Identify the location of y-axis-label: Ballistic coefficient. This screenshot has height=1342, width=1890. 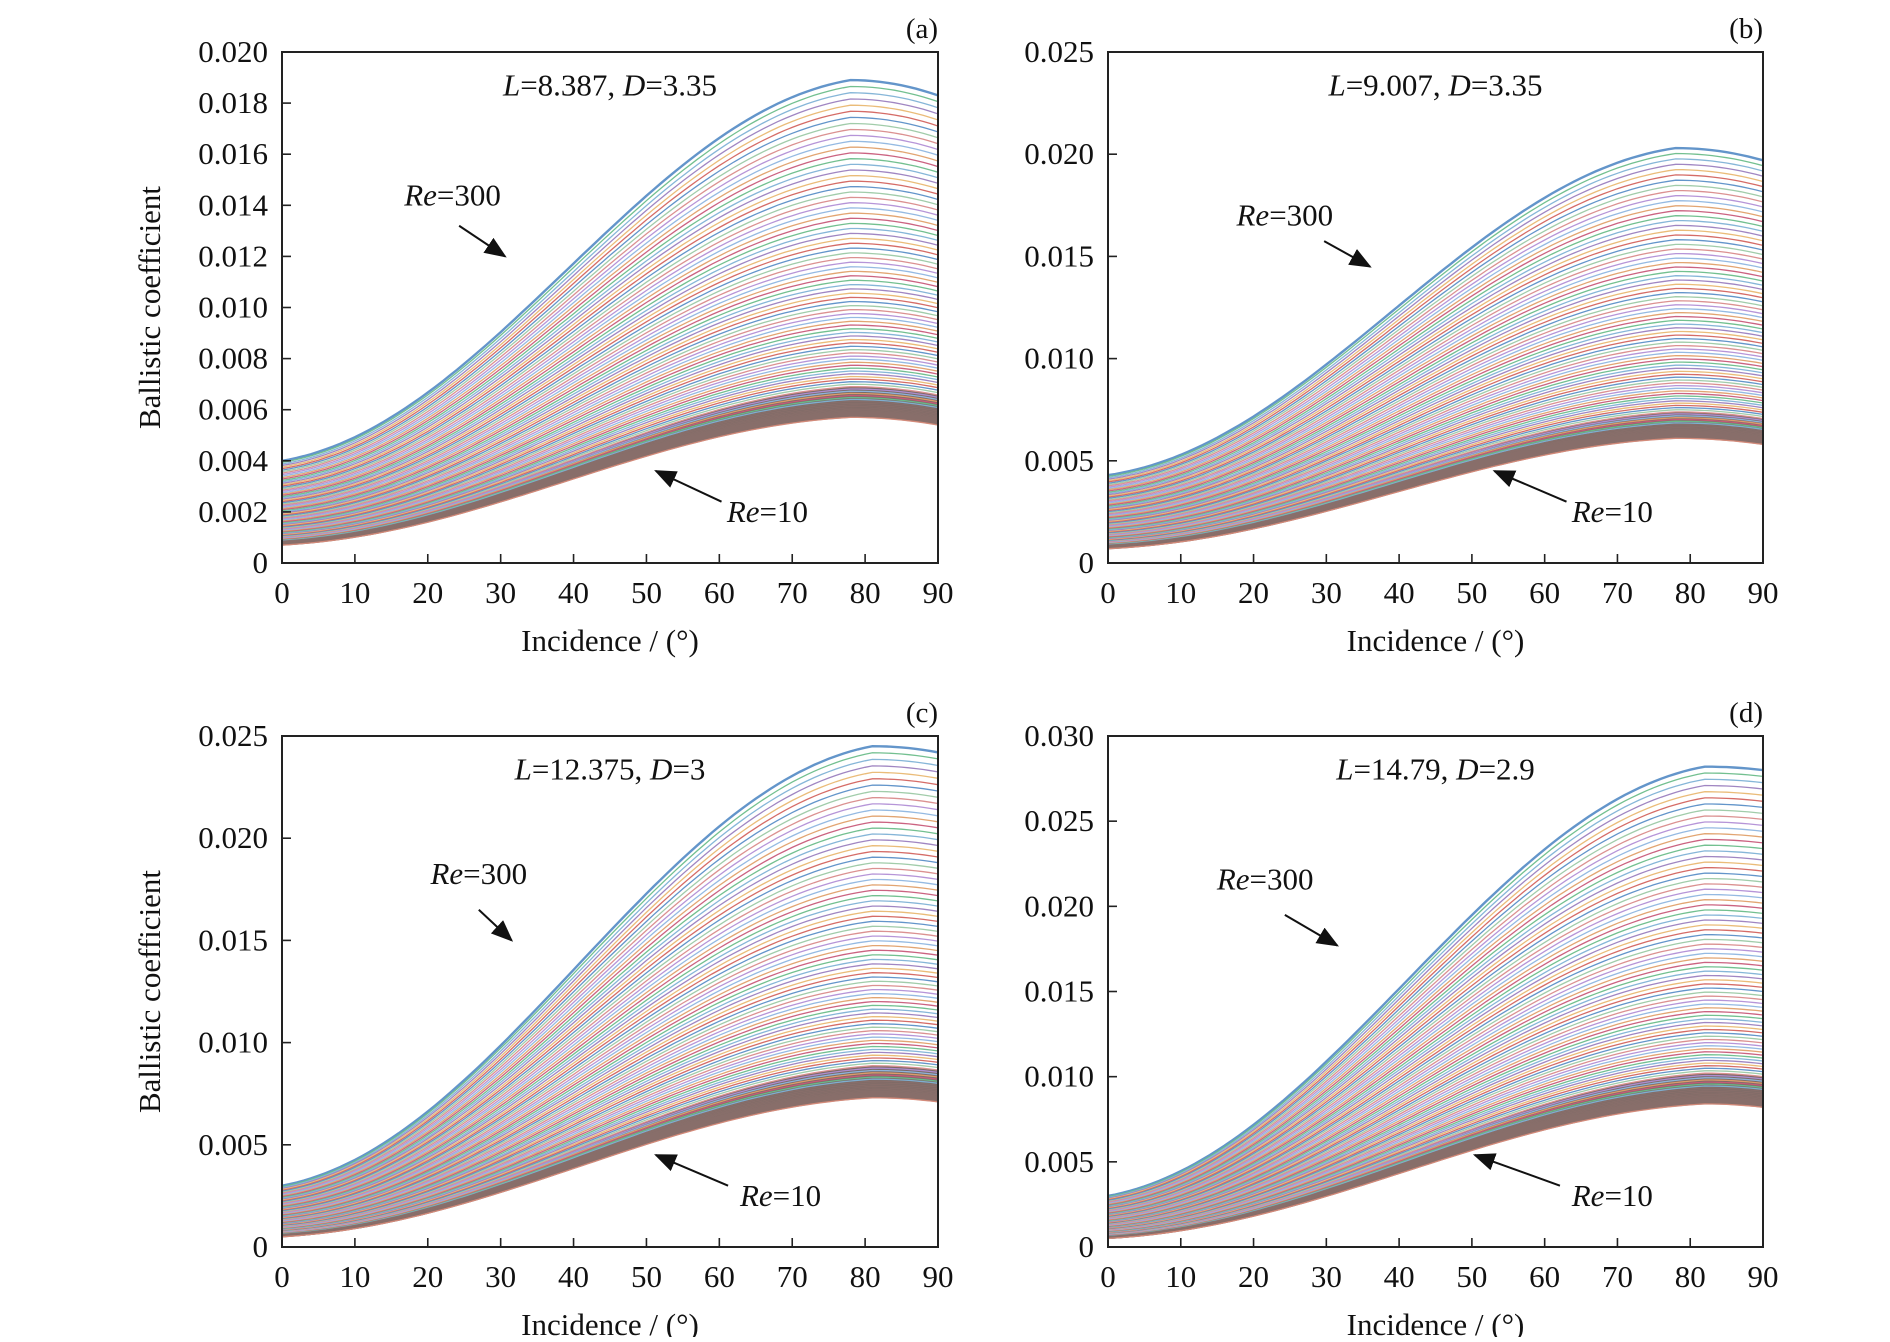
(149, 991).